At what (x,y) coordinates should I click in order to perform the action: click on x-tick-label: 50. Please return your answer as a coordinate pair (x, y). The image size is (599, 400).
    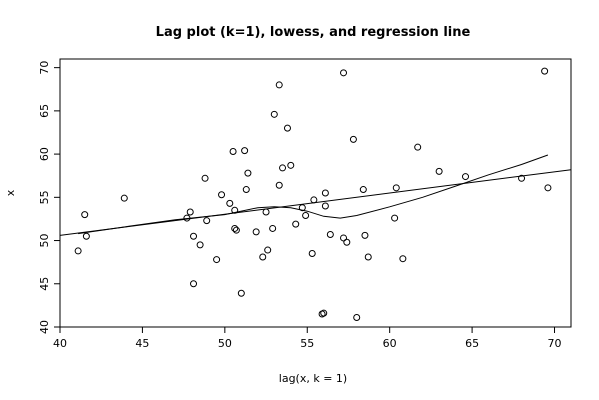
    Looking at the image, I should click on (225, 343).